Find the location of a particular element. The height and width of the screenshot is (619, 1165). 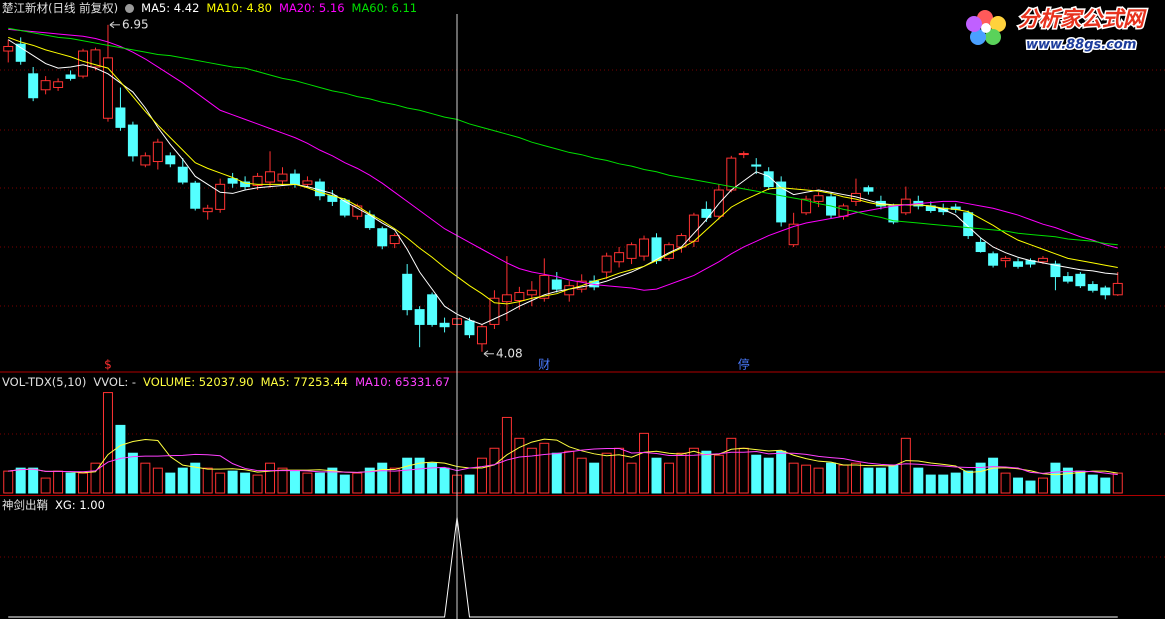

settings-icon is located at coordinates (130, 8).